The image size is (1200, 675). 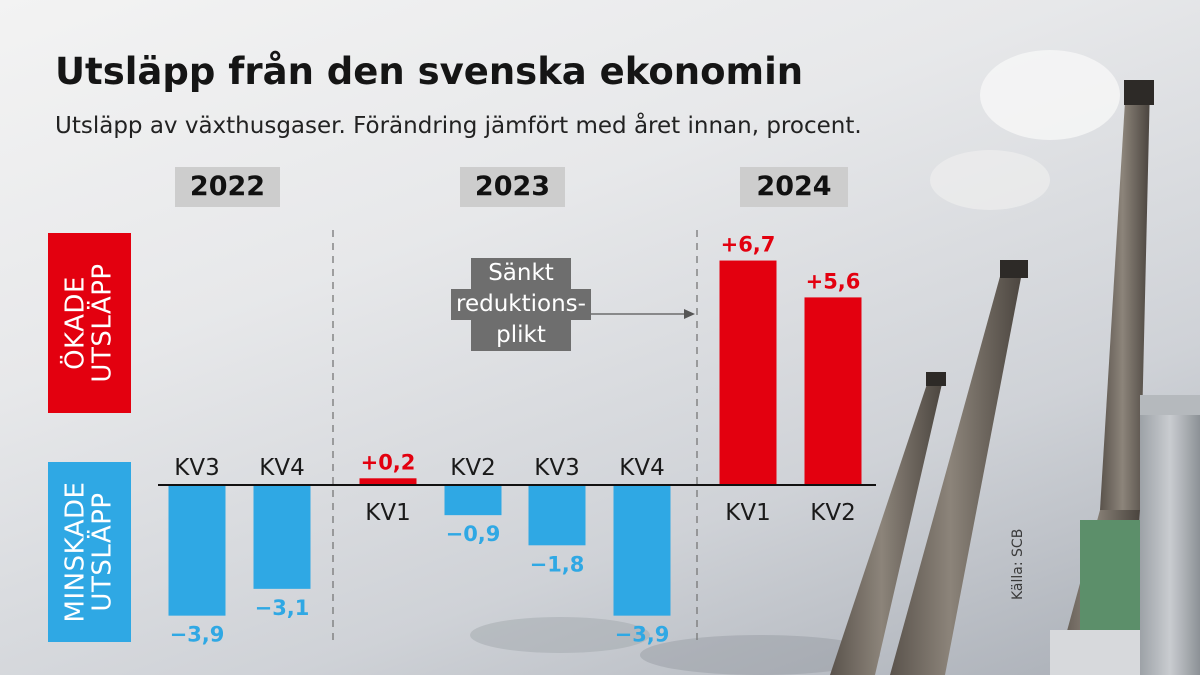 I want to click on category-label-2023-kv2: KV2, so click(x=472, y=468).